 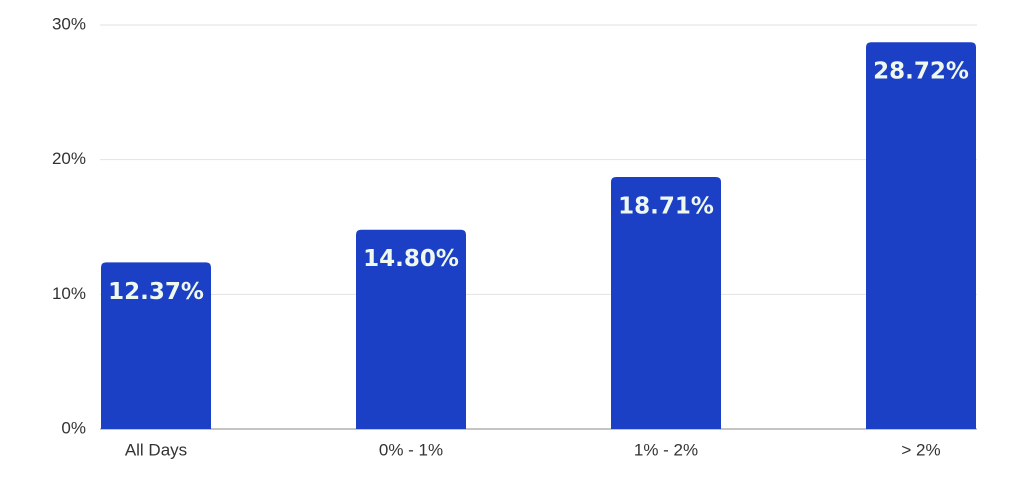 What do you see at coordinates (69, 158) in the screenshot?
I see `y-tick-label: 20%` at bounding box center [69, 158].